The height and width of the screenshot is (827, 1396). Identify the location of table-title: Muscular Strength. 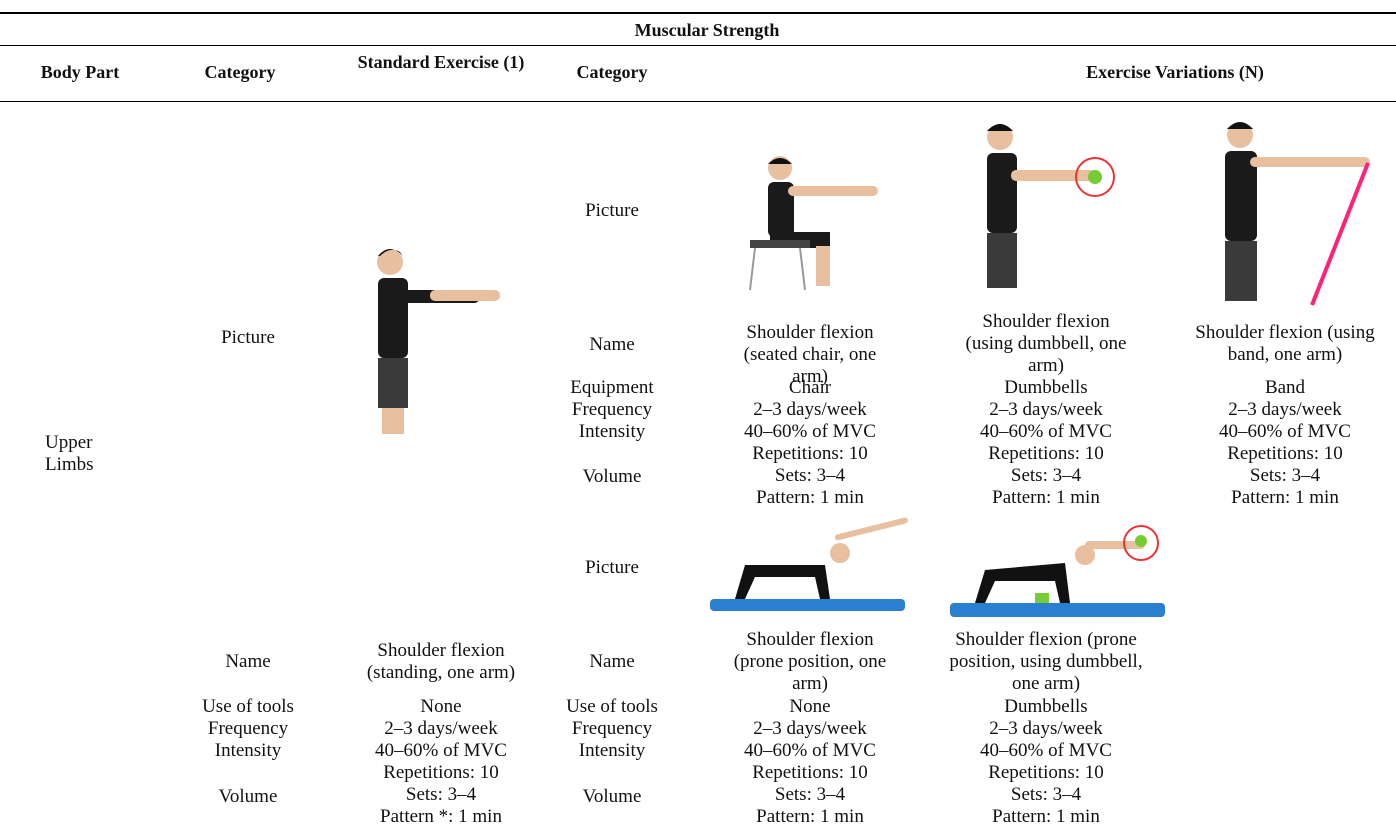
(707, 30).